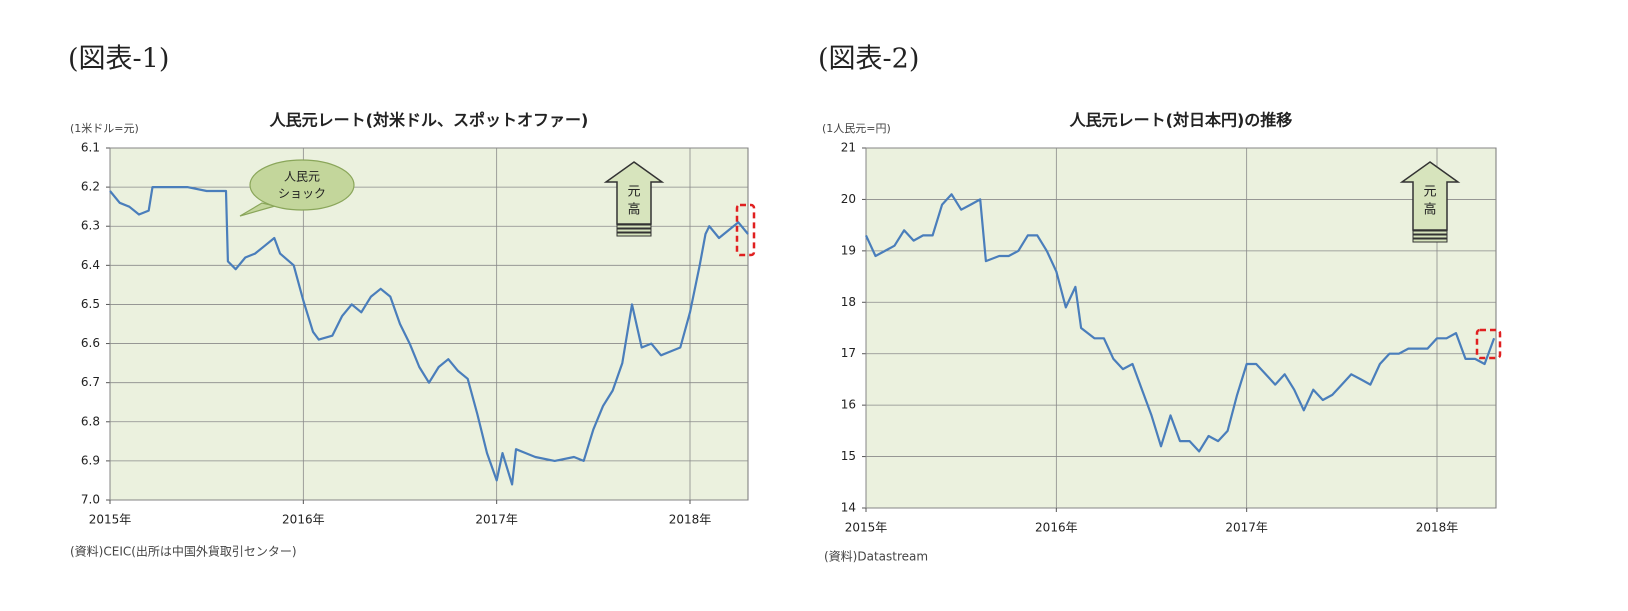 The height and width of the screenshot is (611, 1628). Describe the element at coordinates (90, 304) in the screenshot. I see `y-tick-label: 6.5` at that location.